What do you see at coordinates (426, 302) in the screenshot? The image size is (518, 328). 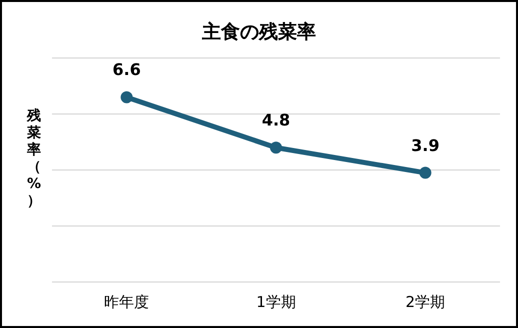 I see `x-tick-label: 2学期` at bounding box center [426, 302].